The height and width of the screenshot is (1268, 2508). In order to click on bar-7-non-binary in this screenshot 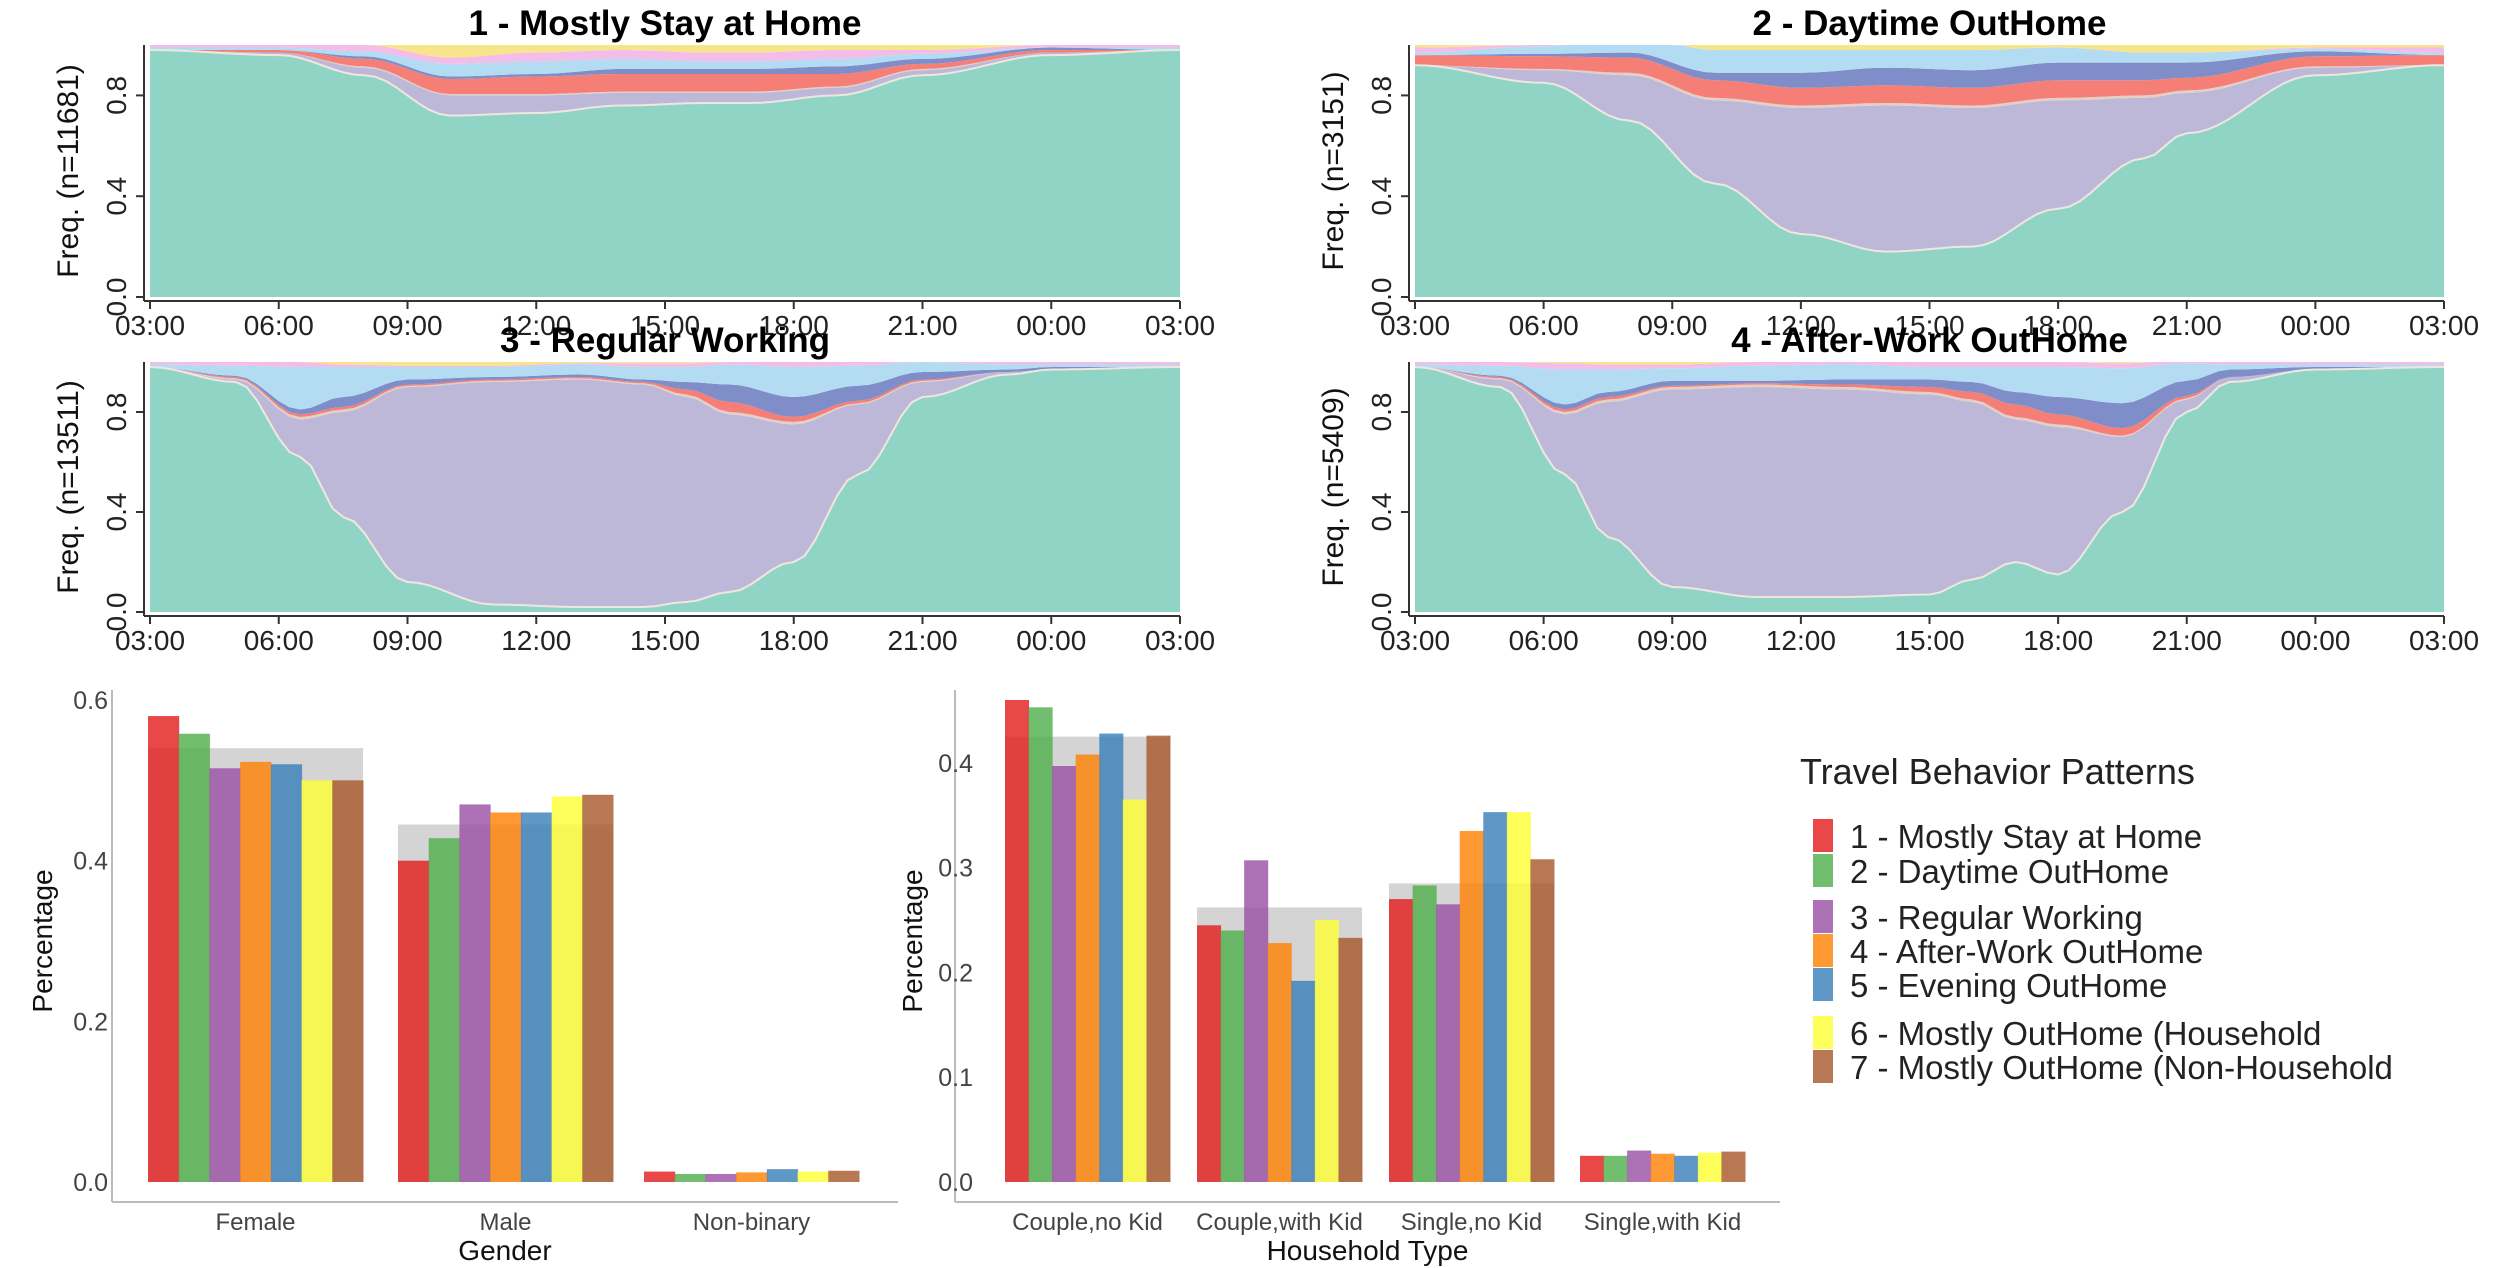, I will do `click(844, 1176)`.